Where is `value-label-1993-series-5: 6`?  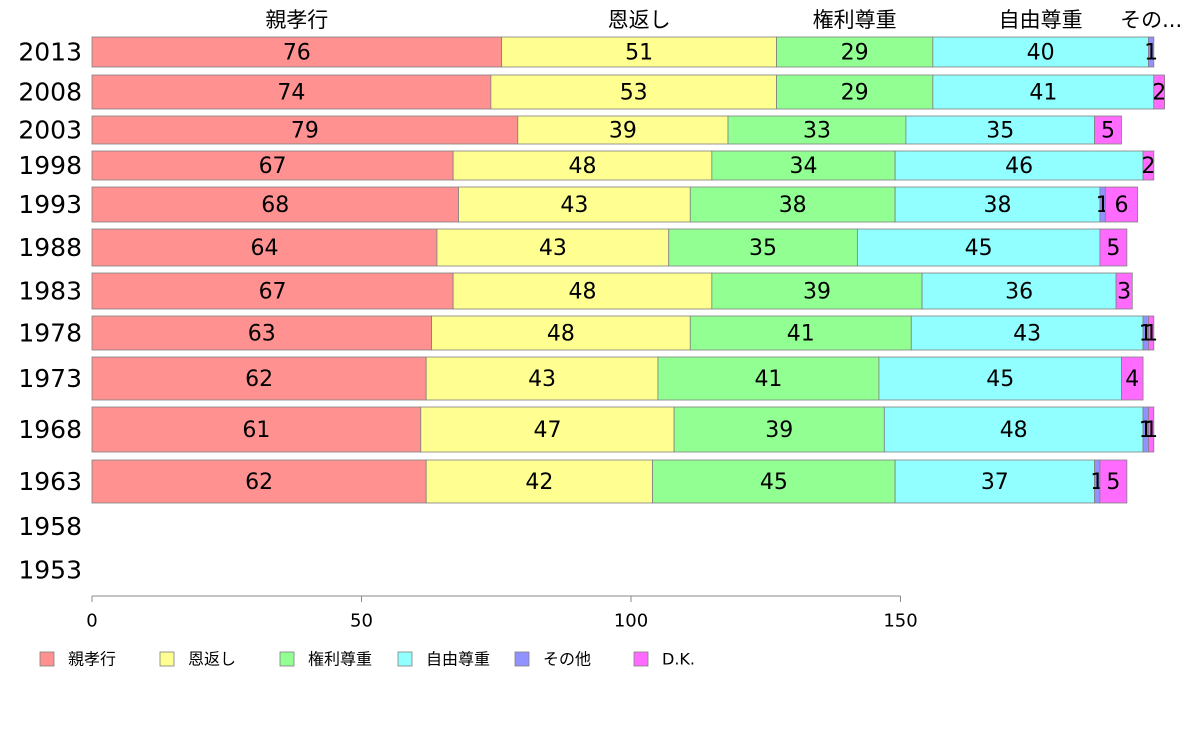 value-label-1993-series-5: 6 is located at coordinates (1121, 205).